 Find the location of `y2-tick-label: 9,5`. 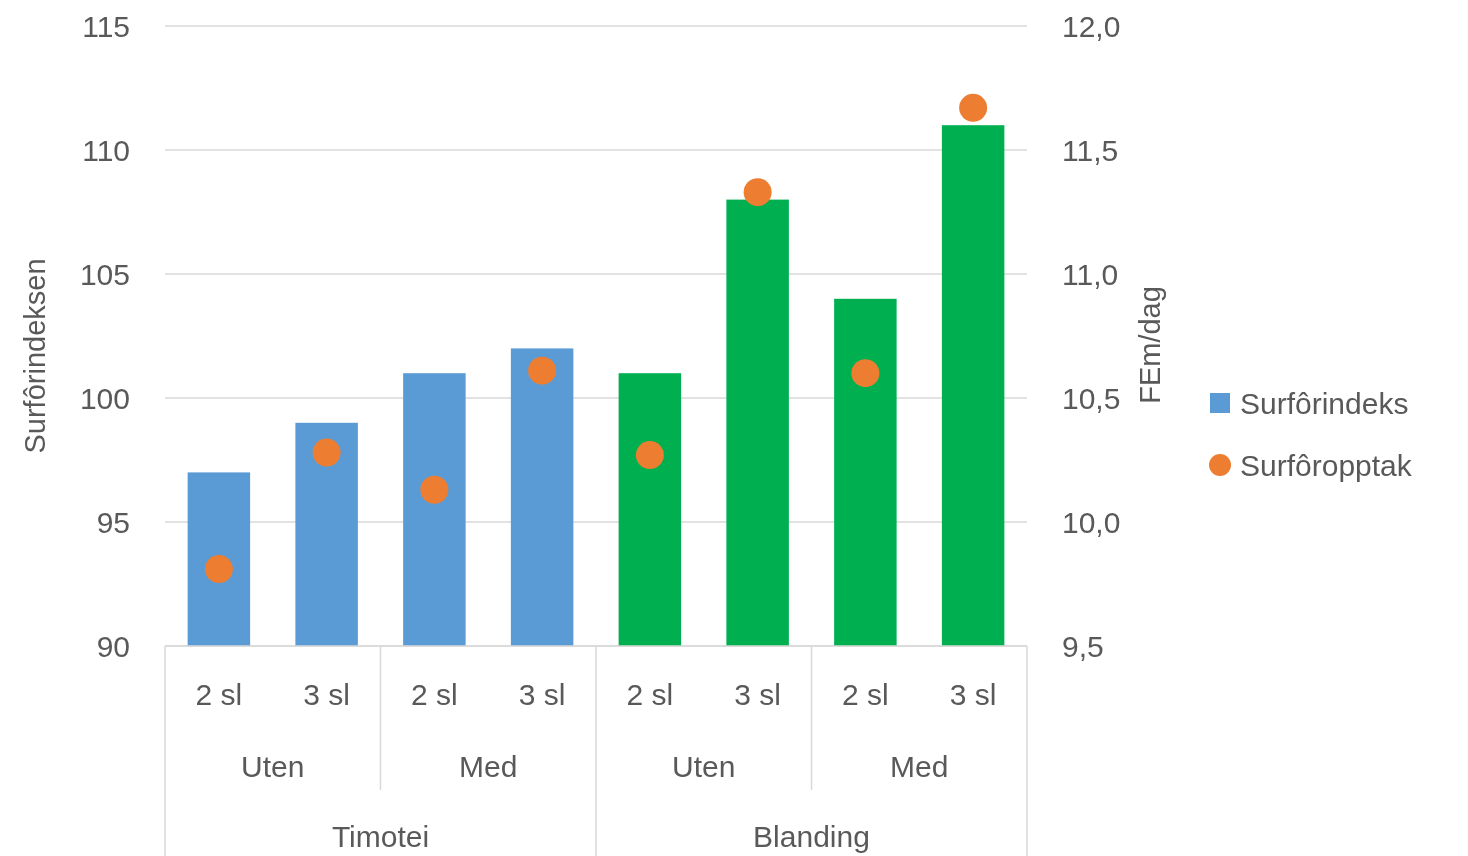

y2-tick-label: 9,5 is located at coordinates (1083, 646).